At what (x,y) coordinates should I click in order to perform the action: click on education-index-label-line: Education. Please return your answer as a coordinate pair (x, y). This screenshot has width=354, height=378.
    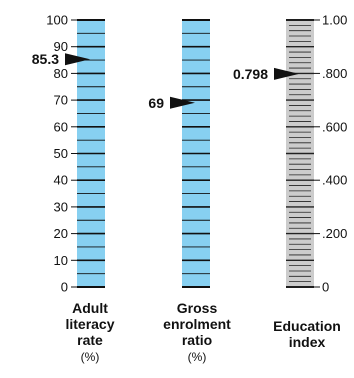
    Looking at the image, I should click on (307, 326).